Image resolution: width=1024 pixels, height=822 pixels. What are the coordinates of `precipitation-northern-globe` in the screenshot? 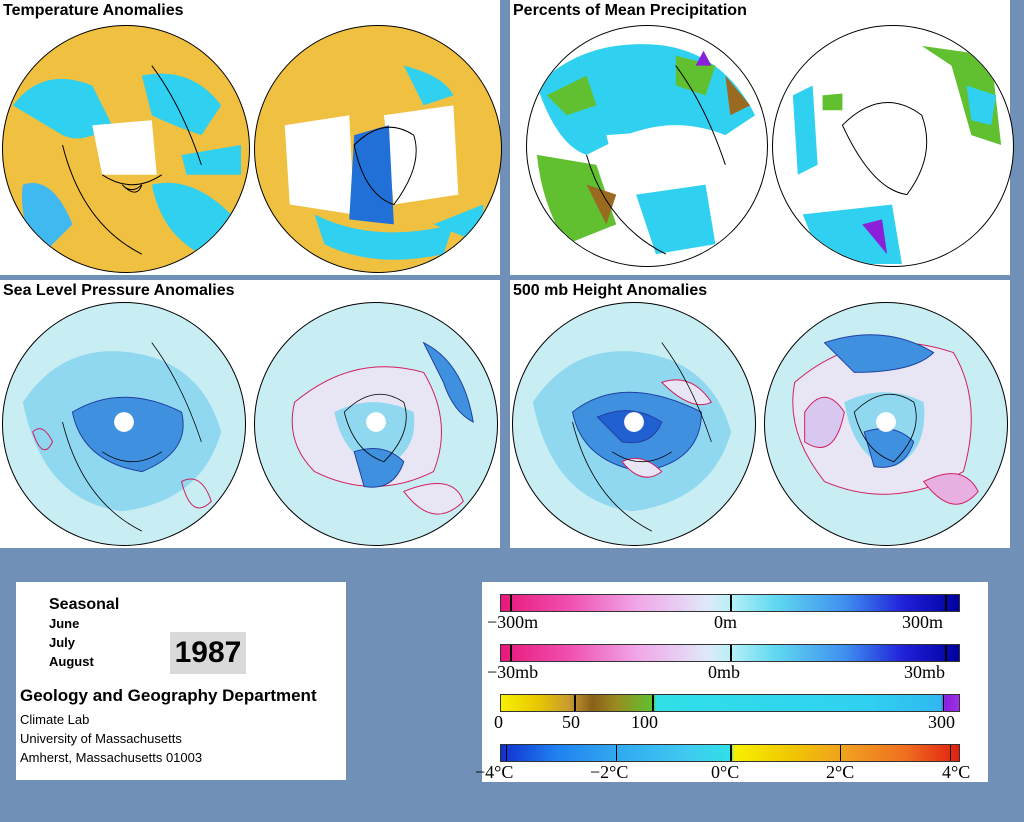 It's located at (647, 146).